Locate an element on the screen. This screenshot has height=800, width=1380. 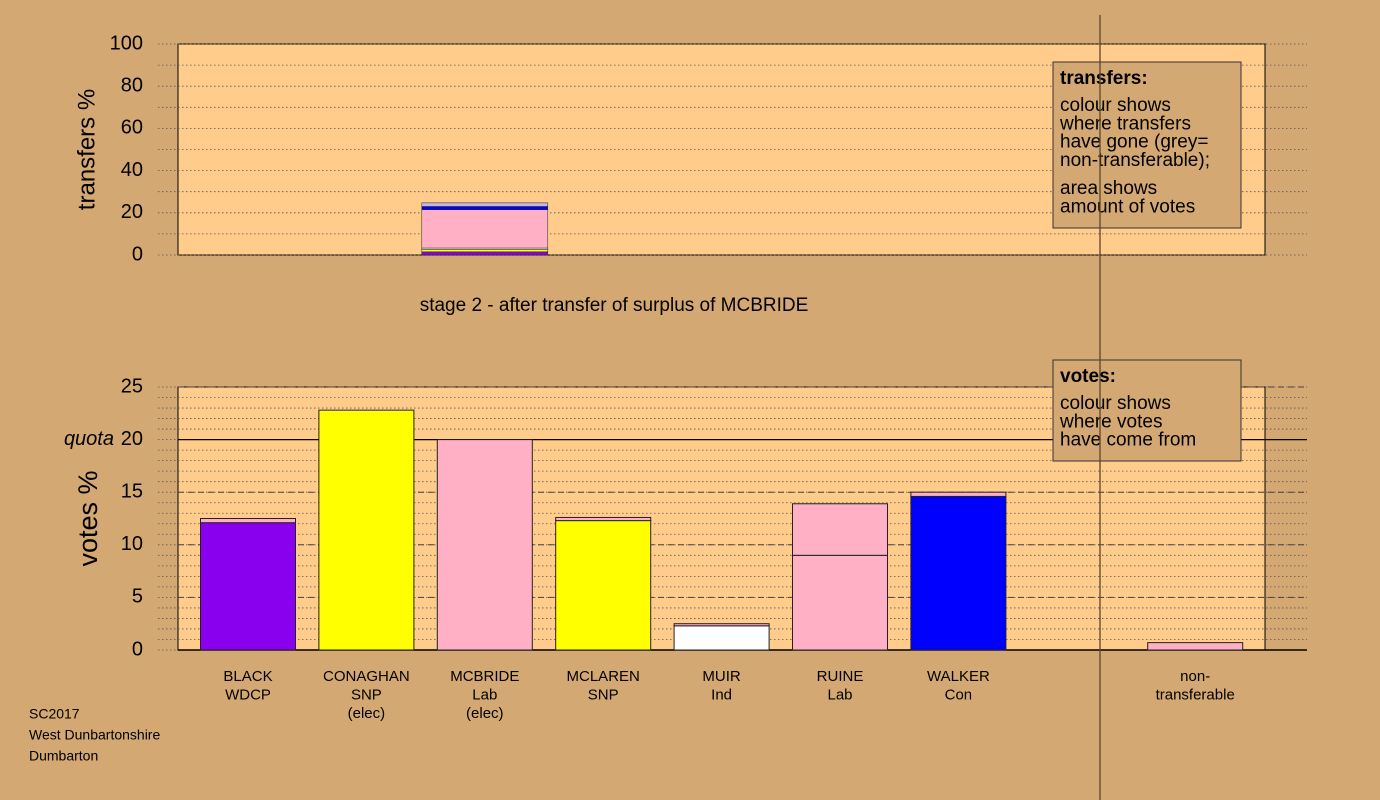
note-text: area shows is located at coordinates (1108, 188).